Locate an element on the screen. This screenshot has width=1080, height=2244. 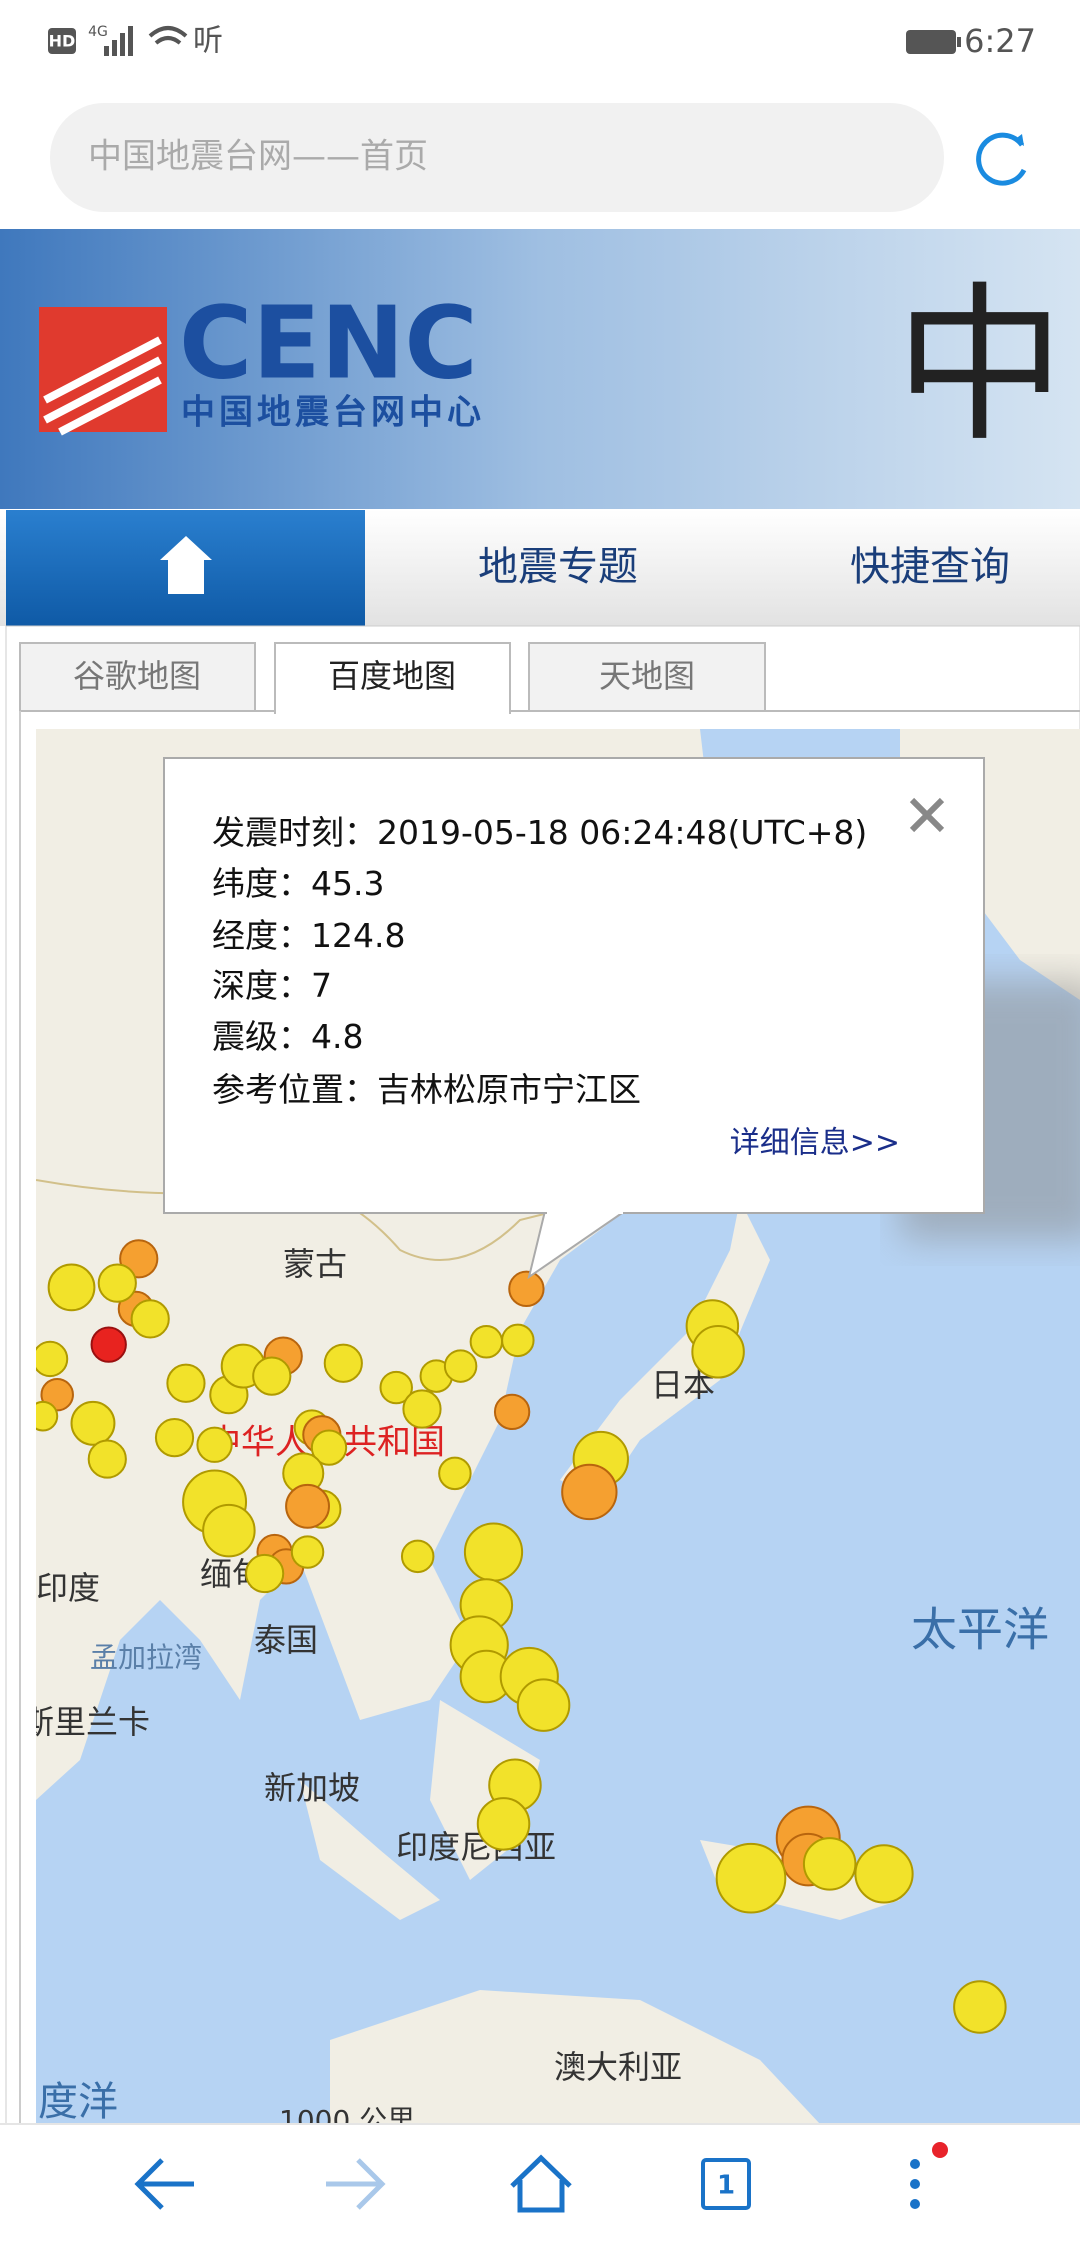
nav-item: 地震专题 is located at coordinates (558, 567).